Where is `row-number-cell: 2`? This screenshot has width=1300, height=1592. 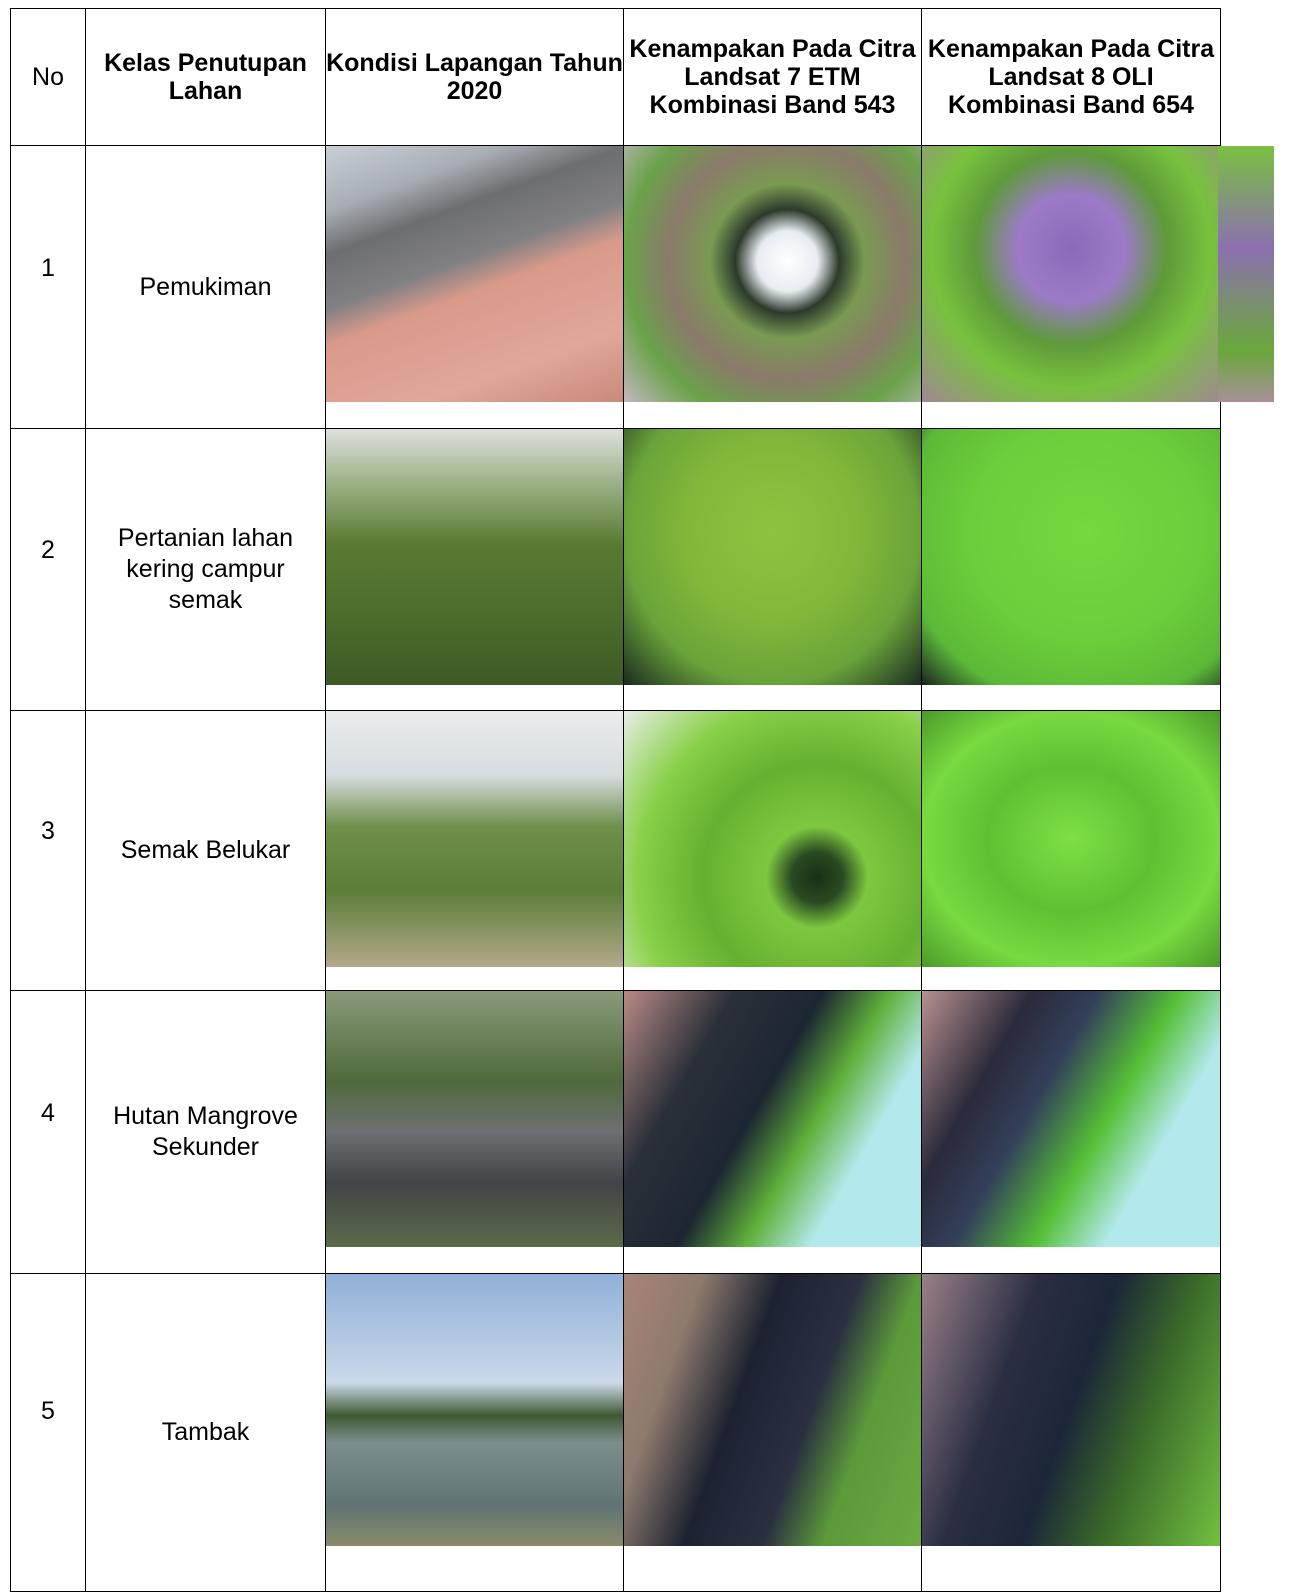
row-number-cell: 2 is located at coordinates (48, 569).